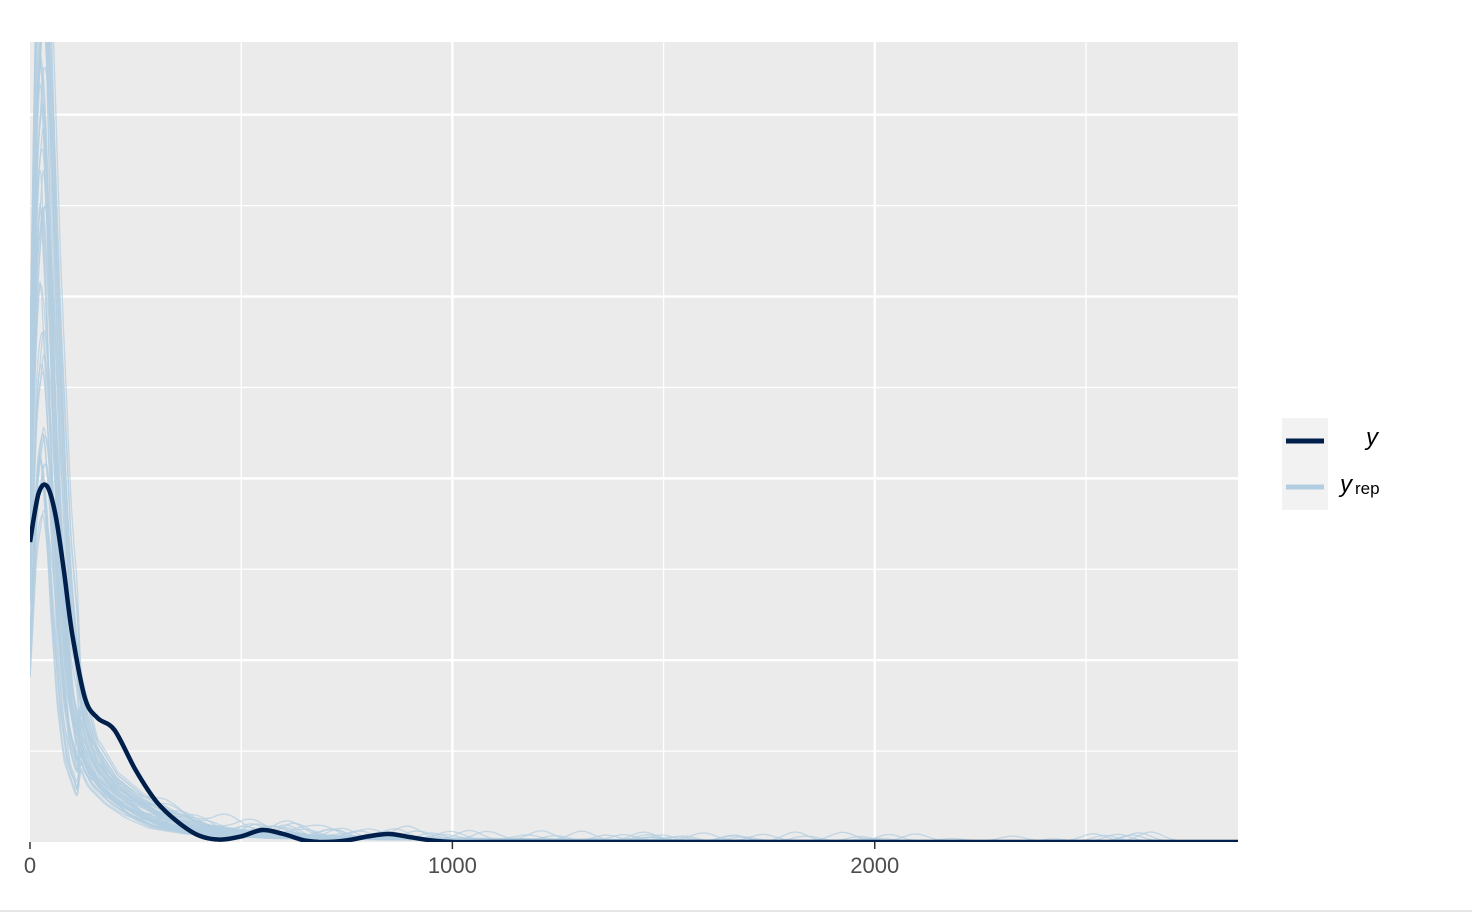 The width and height of the screenshot is (1472, 920). Describe the element at coordinates (874, 865) in the screenshot. I see `x-tick-label: 2000` at that location.